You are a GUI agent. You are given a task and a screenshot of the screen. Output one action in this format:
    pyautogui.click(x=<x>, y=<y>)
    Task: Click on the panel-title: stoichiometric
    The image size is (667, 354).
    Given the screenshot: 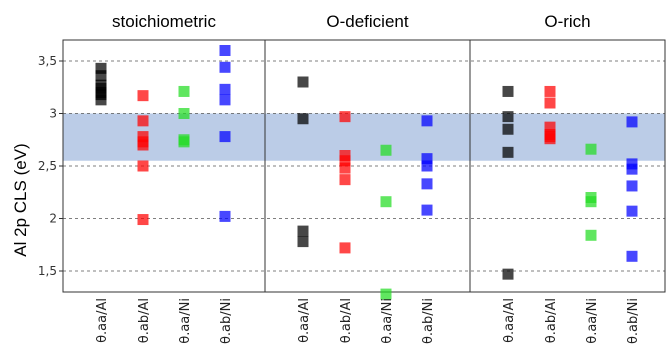 What is the action you would take?
    pyautogui.click(x=164, y=21)
    